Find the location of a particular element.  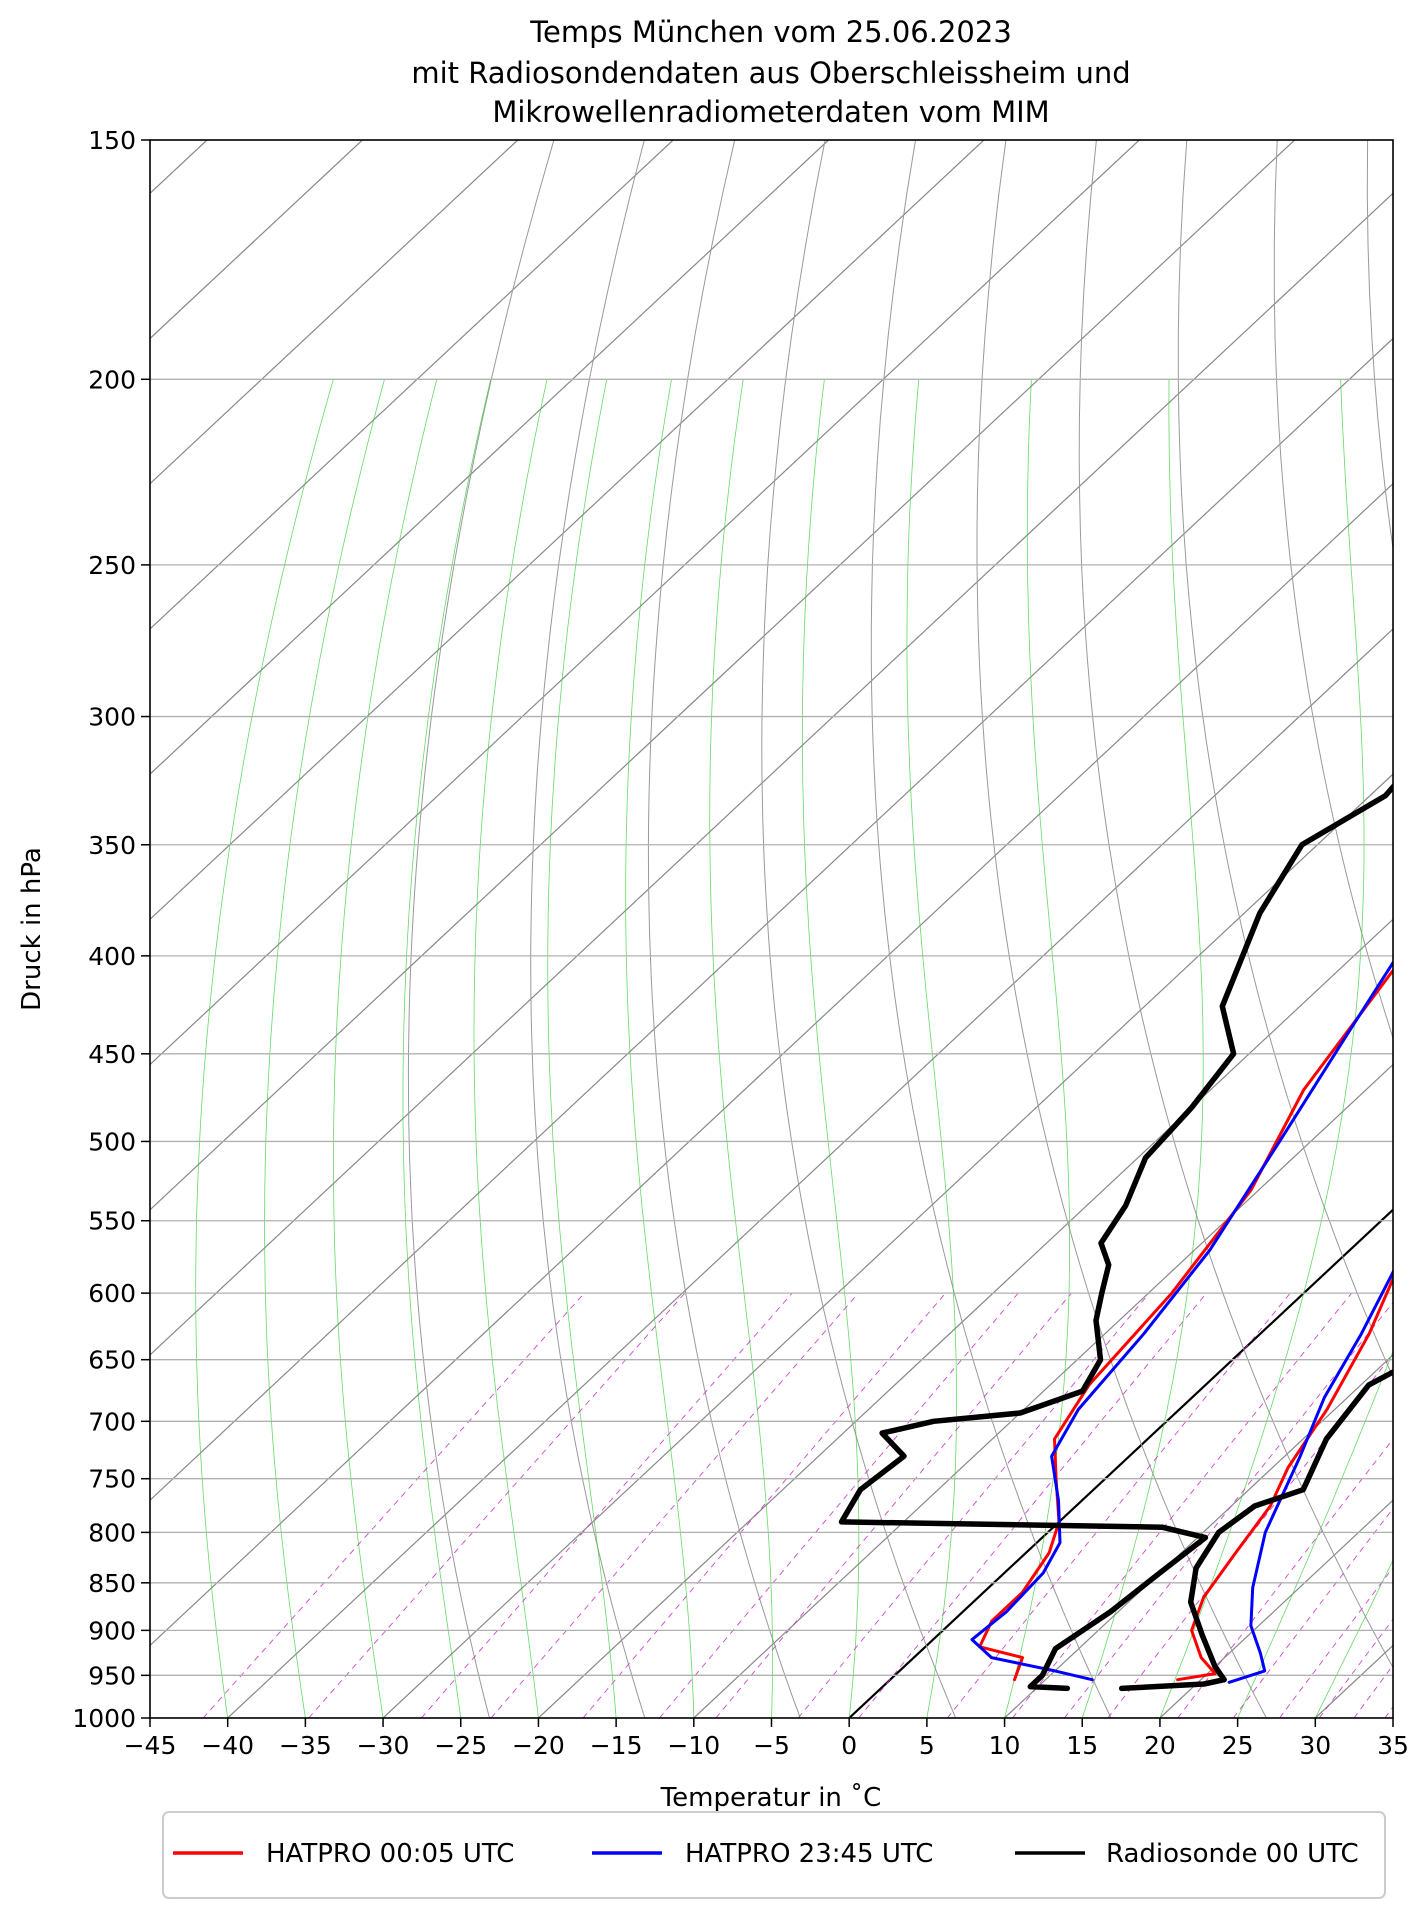

y-tick-label: 1000 is located at coordinates (104, 1718).